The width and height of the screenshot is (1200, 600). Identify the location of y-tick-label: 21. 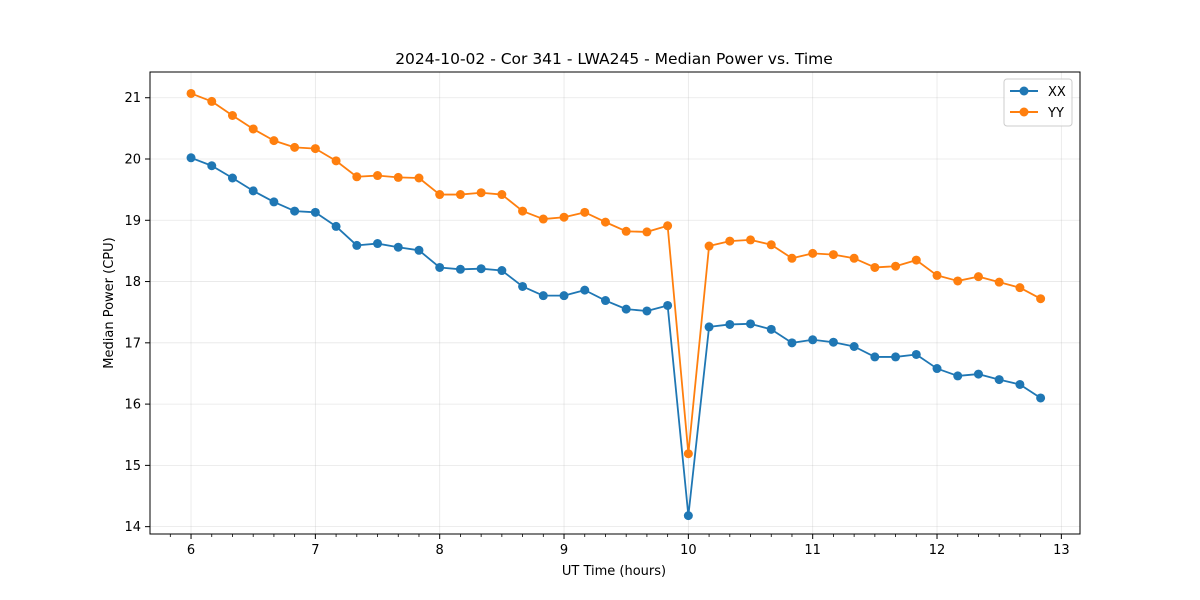
(132, 98).